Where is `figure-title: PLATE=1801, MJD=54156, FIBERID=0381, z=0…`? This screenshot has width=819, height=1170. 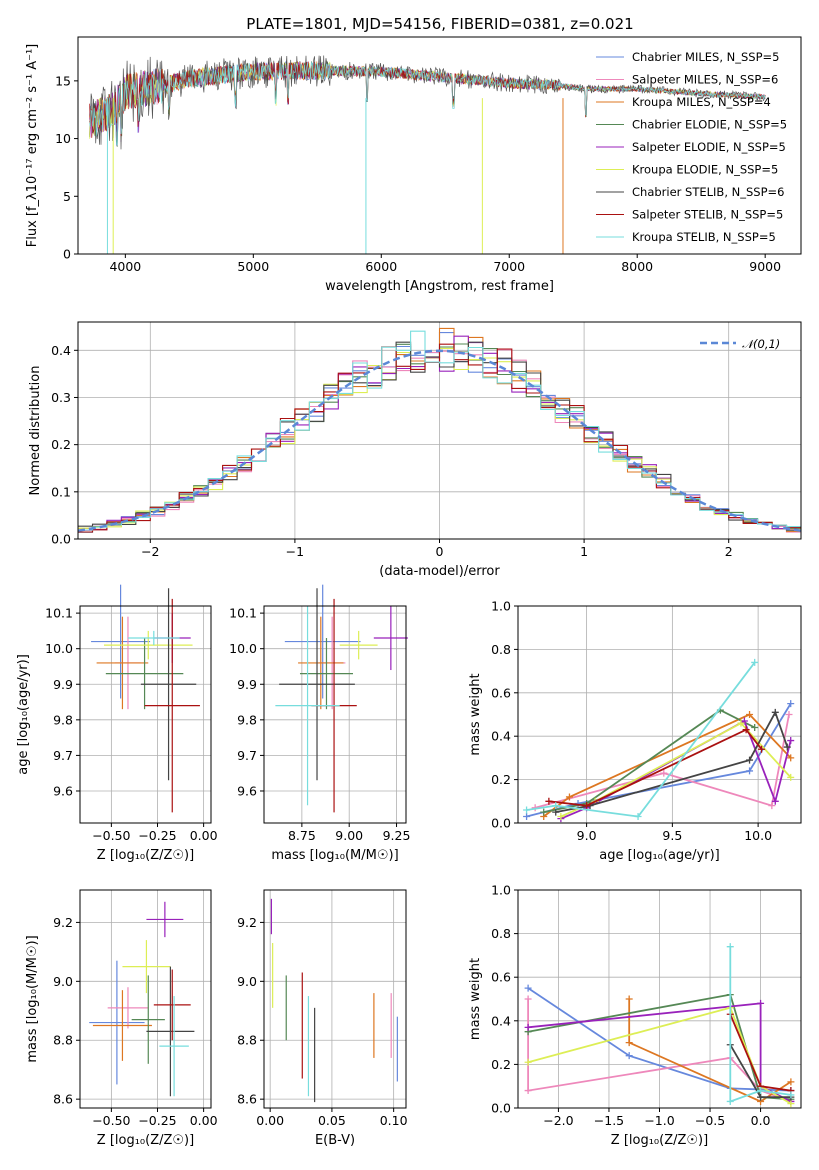 figure-title: PLATE=1801, MJD=54156, FIBERID=0381, z=0… is located at coordinates (439, 24).